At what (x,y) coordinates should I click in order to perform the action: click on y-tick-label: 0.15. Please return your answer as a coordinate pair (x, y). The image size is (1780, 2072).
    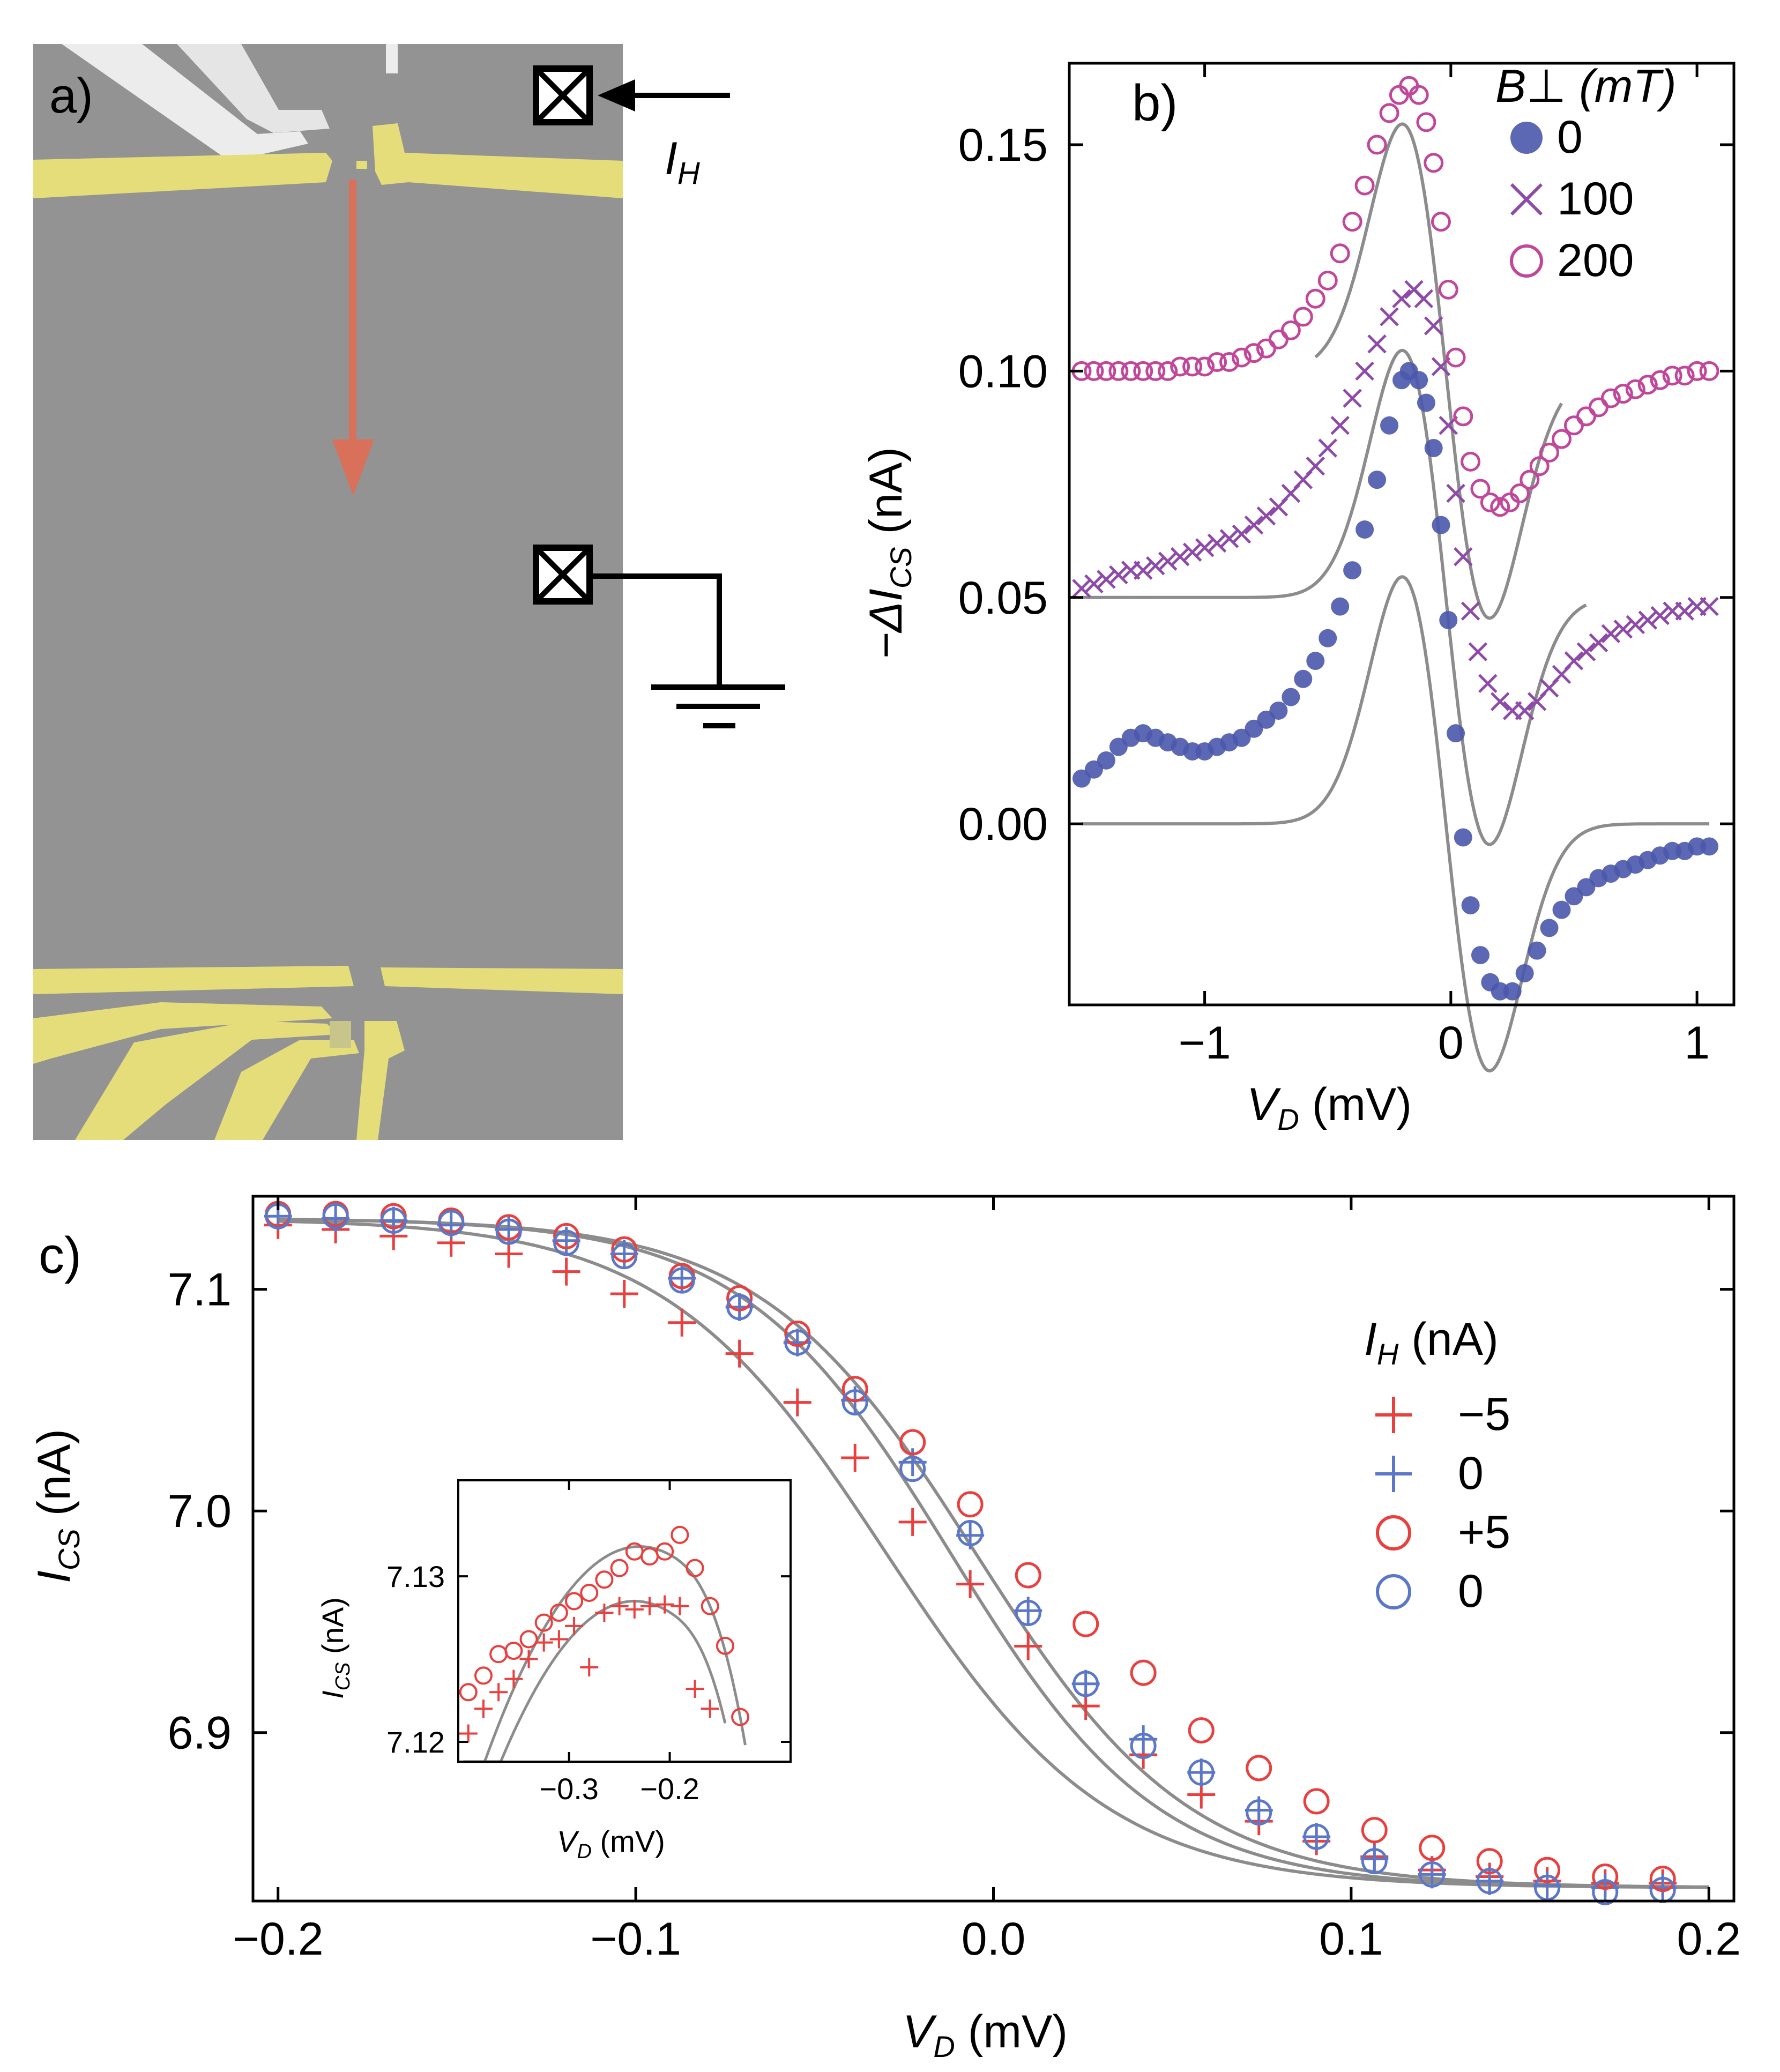
    Looking at the image, I should click on (1003, 145).